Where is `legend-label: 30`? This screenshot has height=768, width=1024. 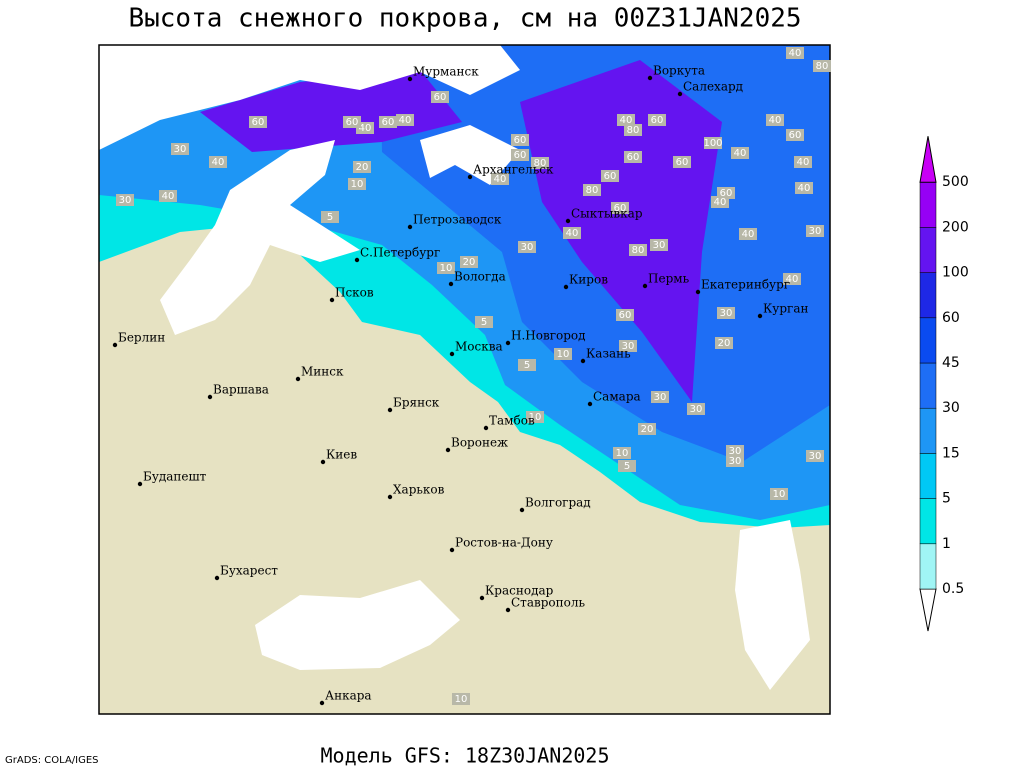
legend-label: 30 is located at coordinates (951, 408).